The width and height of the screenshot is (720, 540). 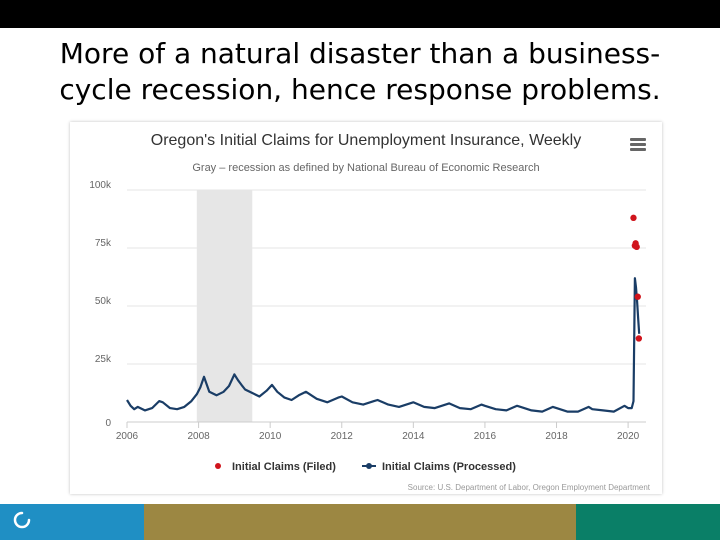 I want to click on y-tick-label: 50k, so click(x=103, y=301).